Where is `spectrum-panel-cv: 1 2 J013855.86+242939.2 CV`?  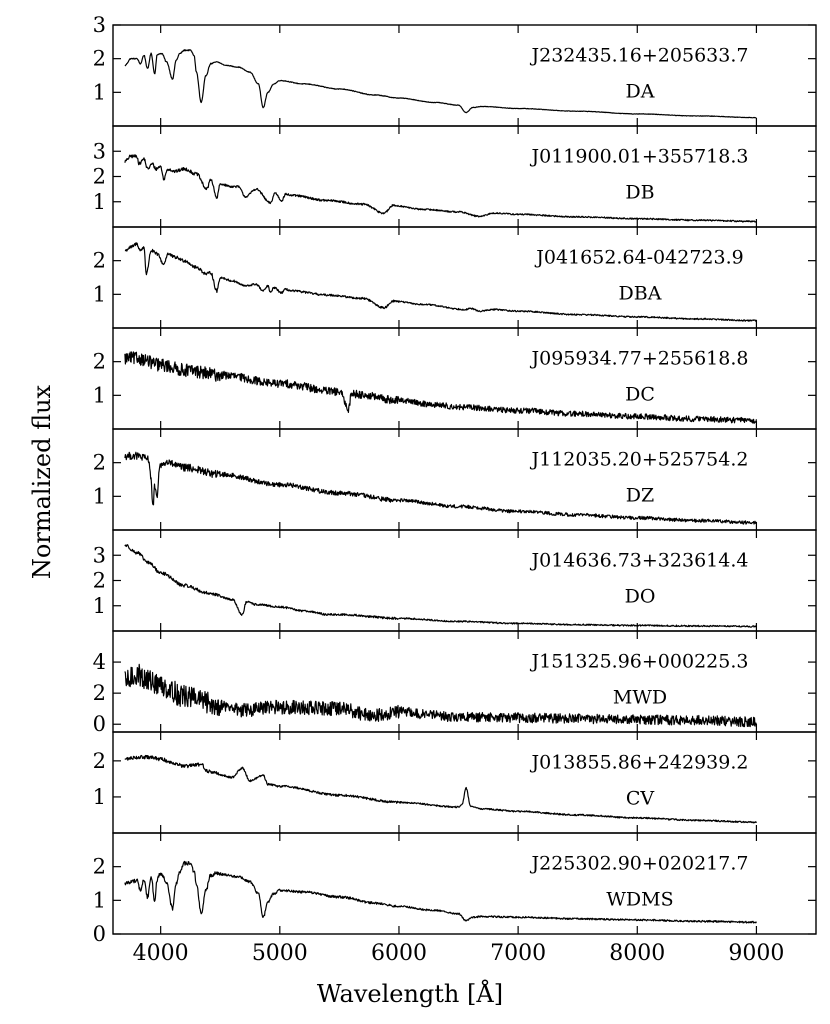
spectrum-panel-cv: 1 2 J013855.86+242939.2 CV is located at coordinates (455, 782).